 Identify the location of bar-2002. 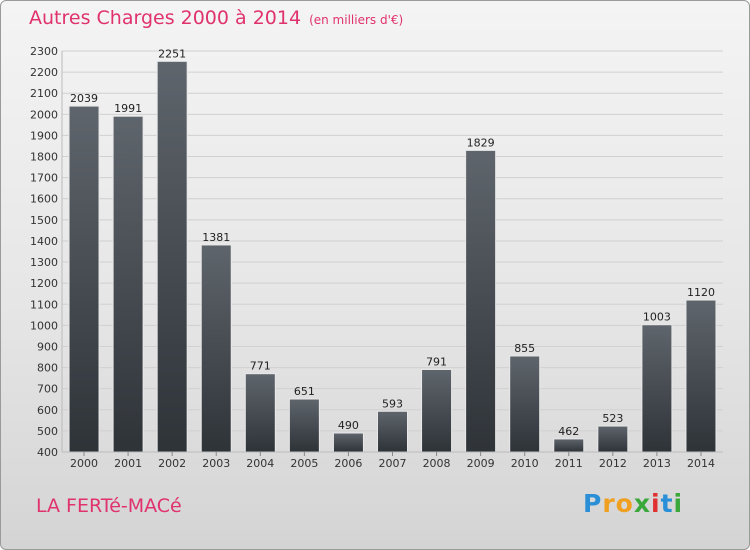
(172, 256).